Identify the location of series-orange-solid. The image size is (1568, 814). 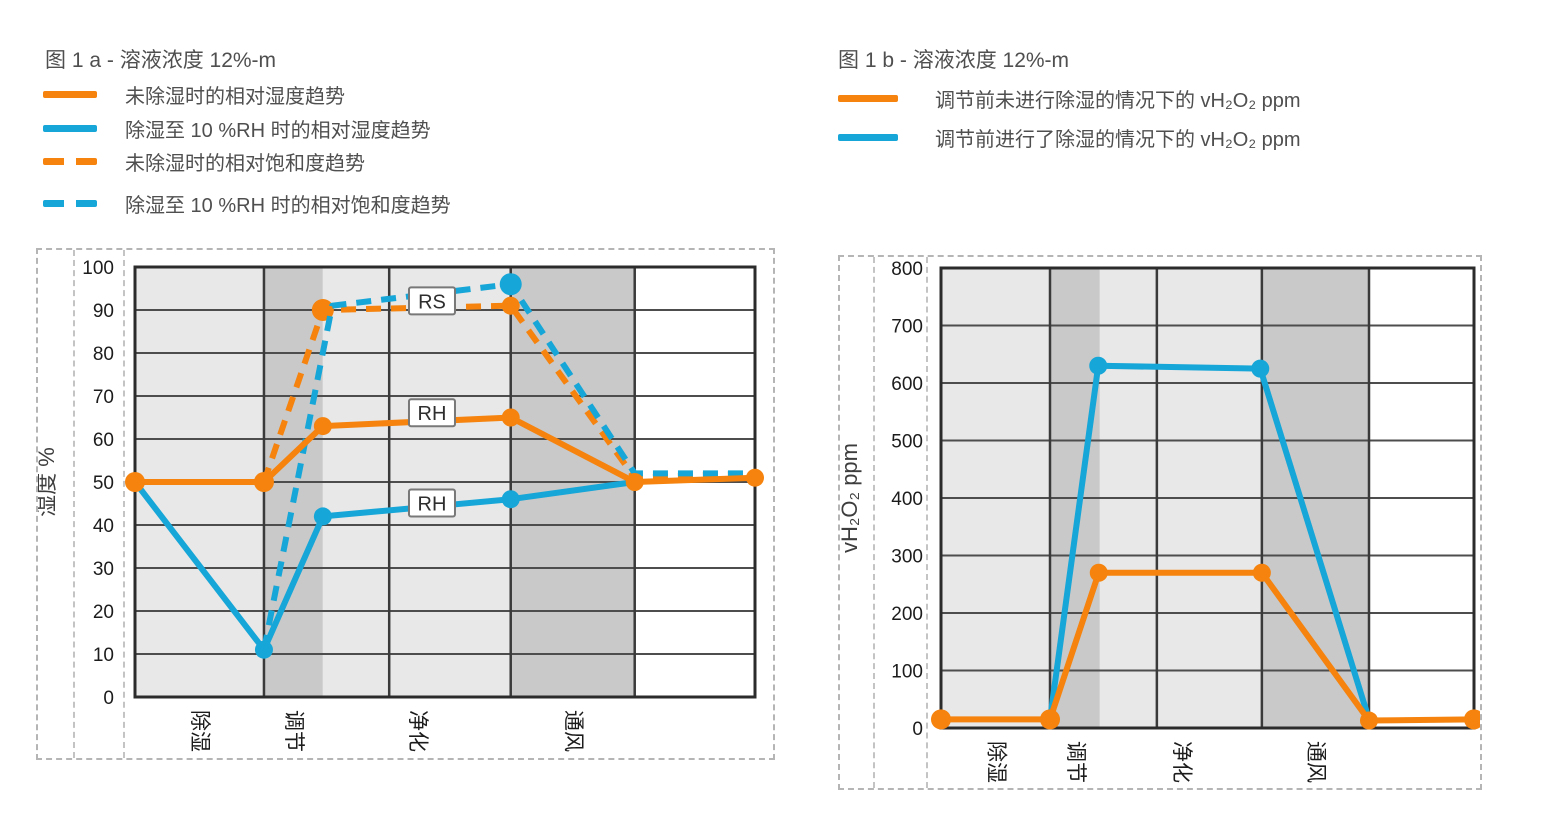
(1205, 646).